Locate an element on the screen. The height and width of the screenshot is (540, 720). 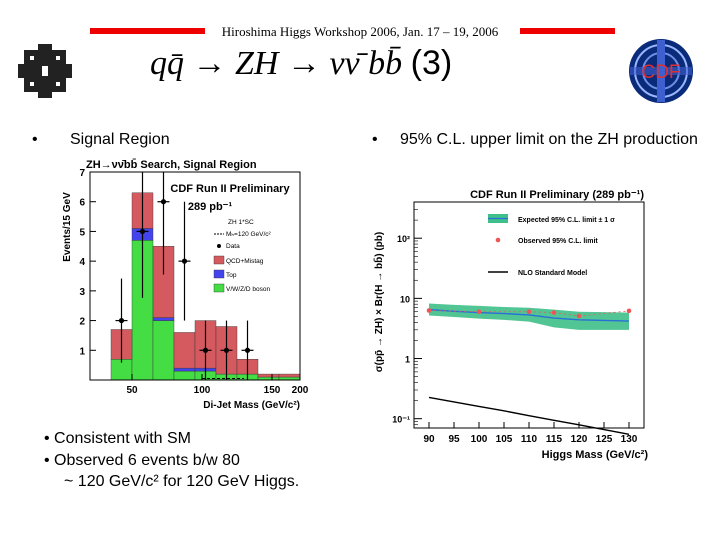
limit-xtick-label: 125 is located at coordinates (604, 439).